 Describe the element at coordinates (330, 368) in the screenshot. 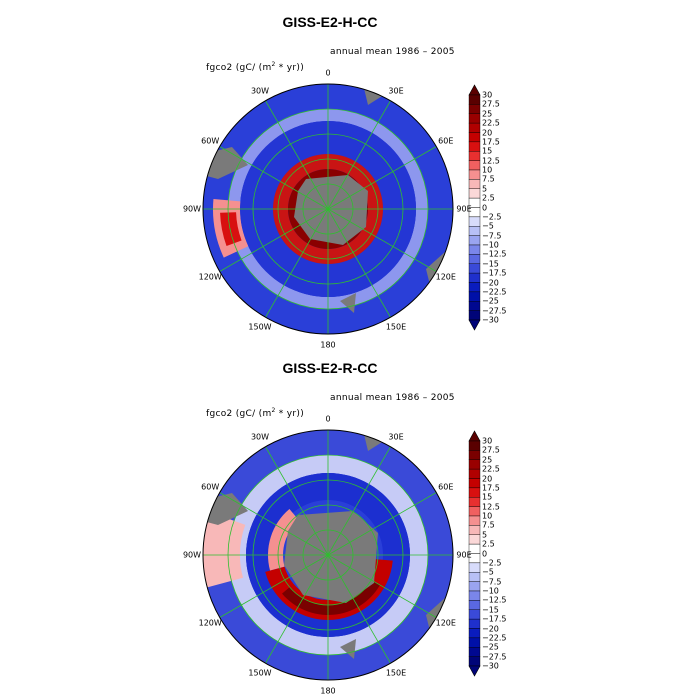

I see `panel-title: GISS-E2-R-CC` at that location.